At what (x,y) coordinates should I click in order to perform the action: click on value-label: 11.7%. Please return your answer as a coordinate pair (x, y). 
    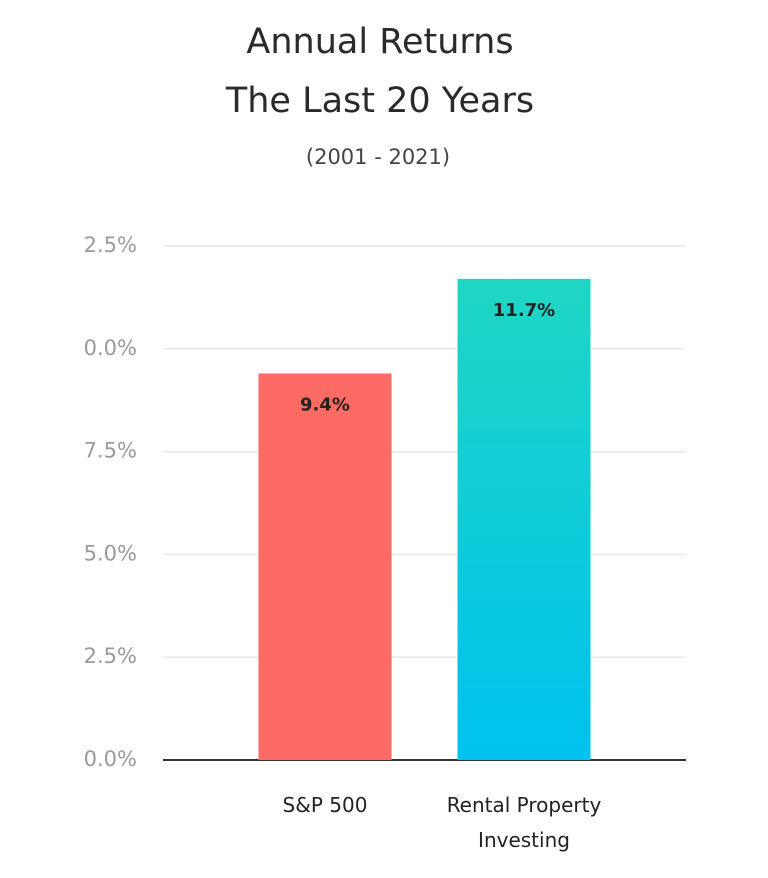
    Looking at the image, I should click on (524, 310).